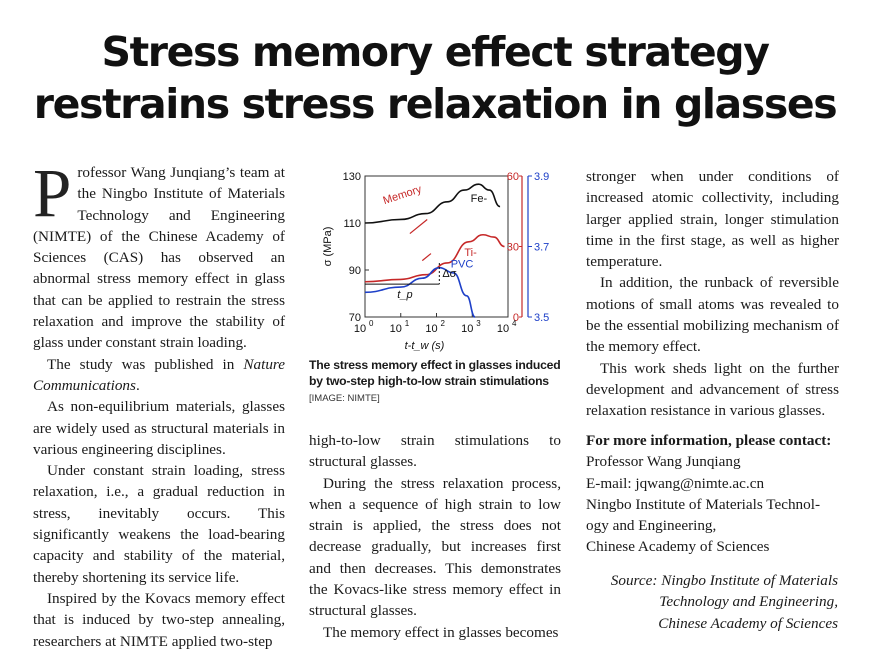 Image resolution: width=870 pixels, height=652 pixels. Describe the element at coordinates (709, 440) in the screenshot. I see `contact-heading: For more information, please contact:` at that location.